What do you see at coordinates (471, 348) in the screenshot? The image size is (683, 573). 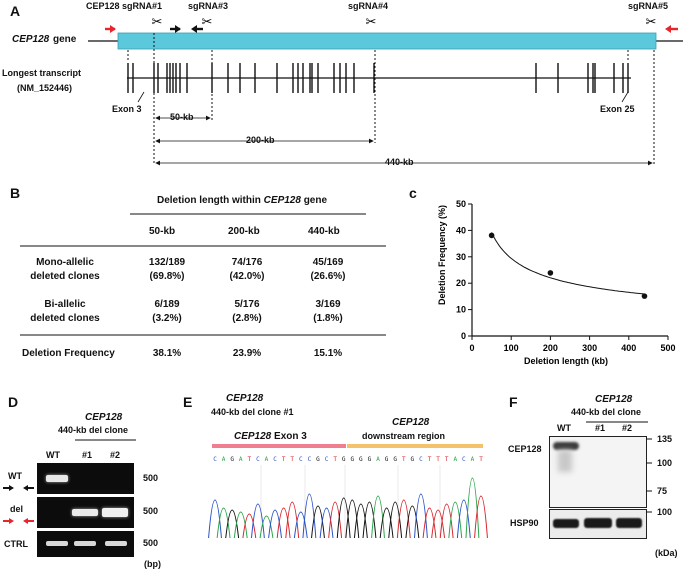 I see `x-tick-label: 0` at bounding box center [471, 348].